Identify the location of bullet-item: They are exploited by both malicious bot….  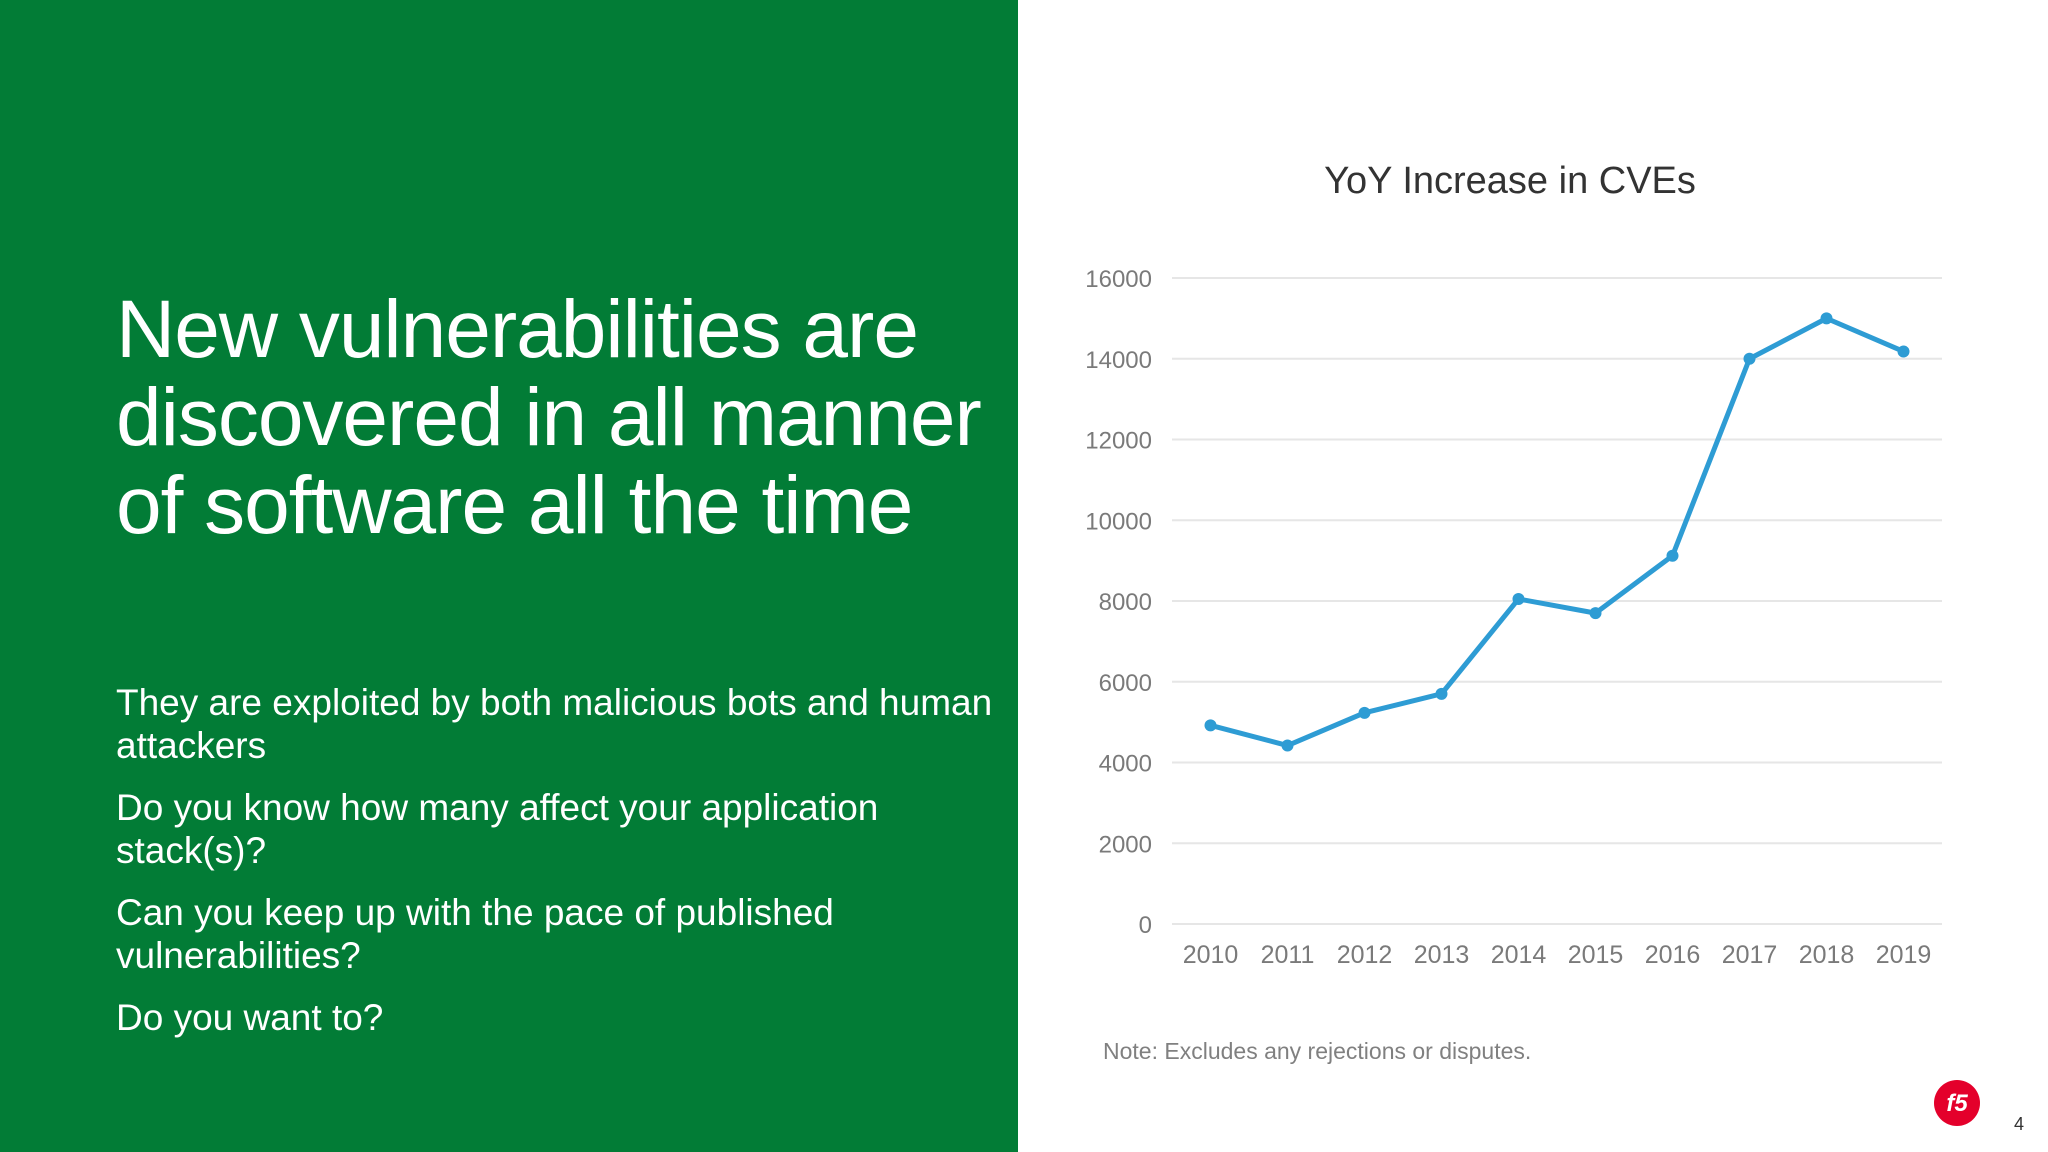
(554, 724).